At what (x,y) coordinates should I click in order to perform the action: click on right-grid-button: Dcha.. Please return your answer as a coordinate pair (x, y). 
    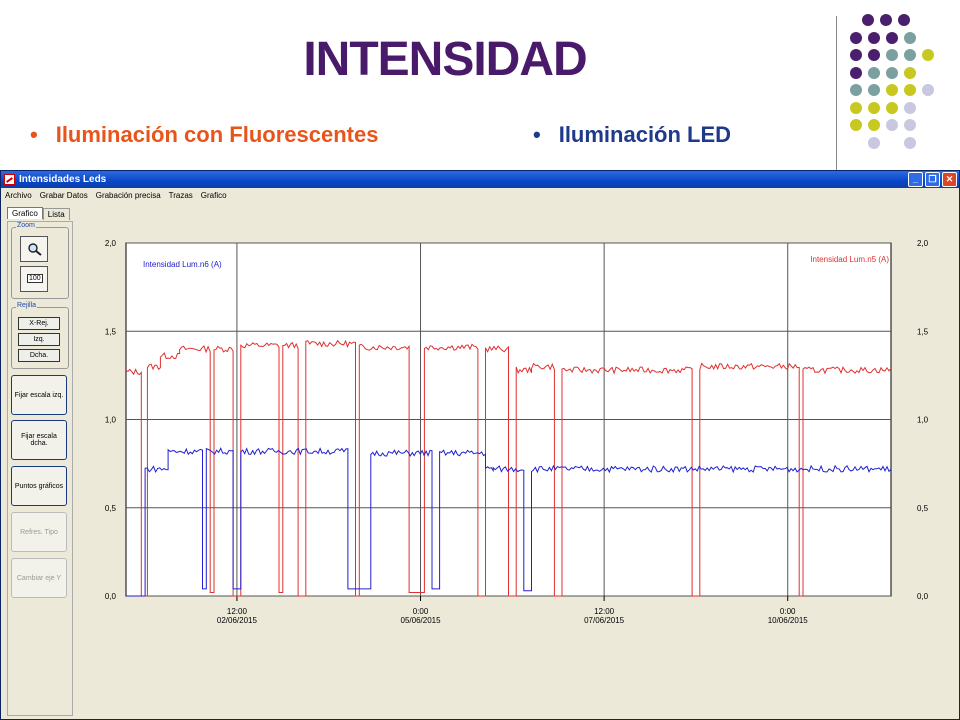
    Looking at the image, I should click on (39, 355).